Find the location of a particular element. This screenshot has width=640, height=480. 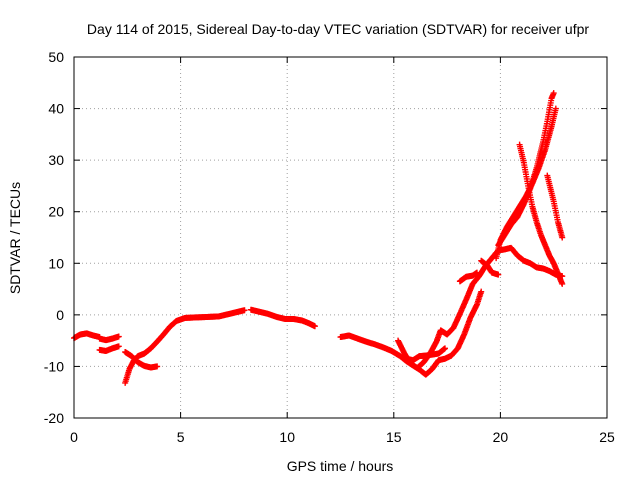

y-tick-label: -10 is located at coordinates (54, 366).